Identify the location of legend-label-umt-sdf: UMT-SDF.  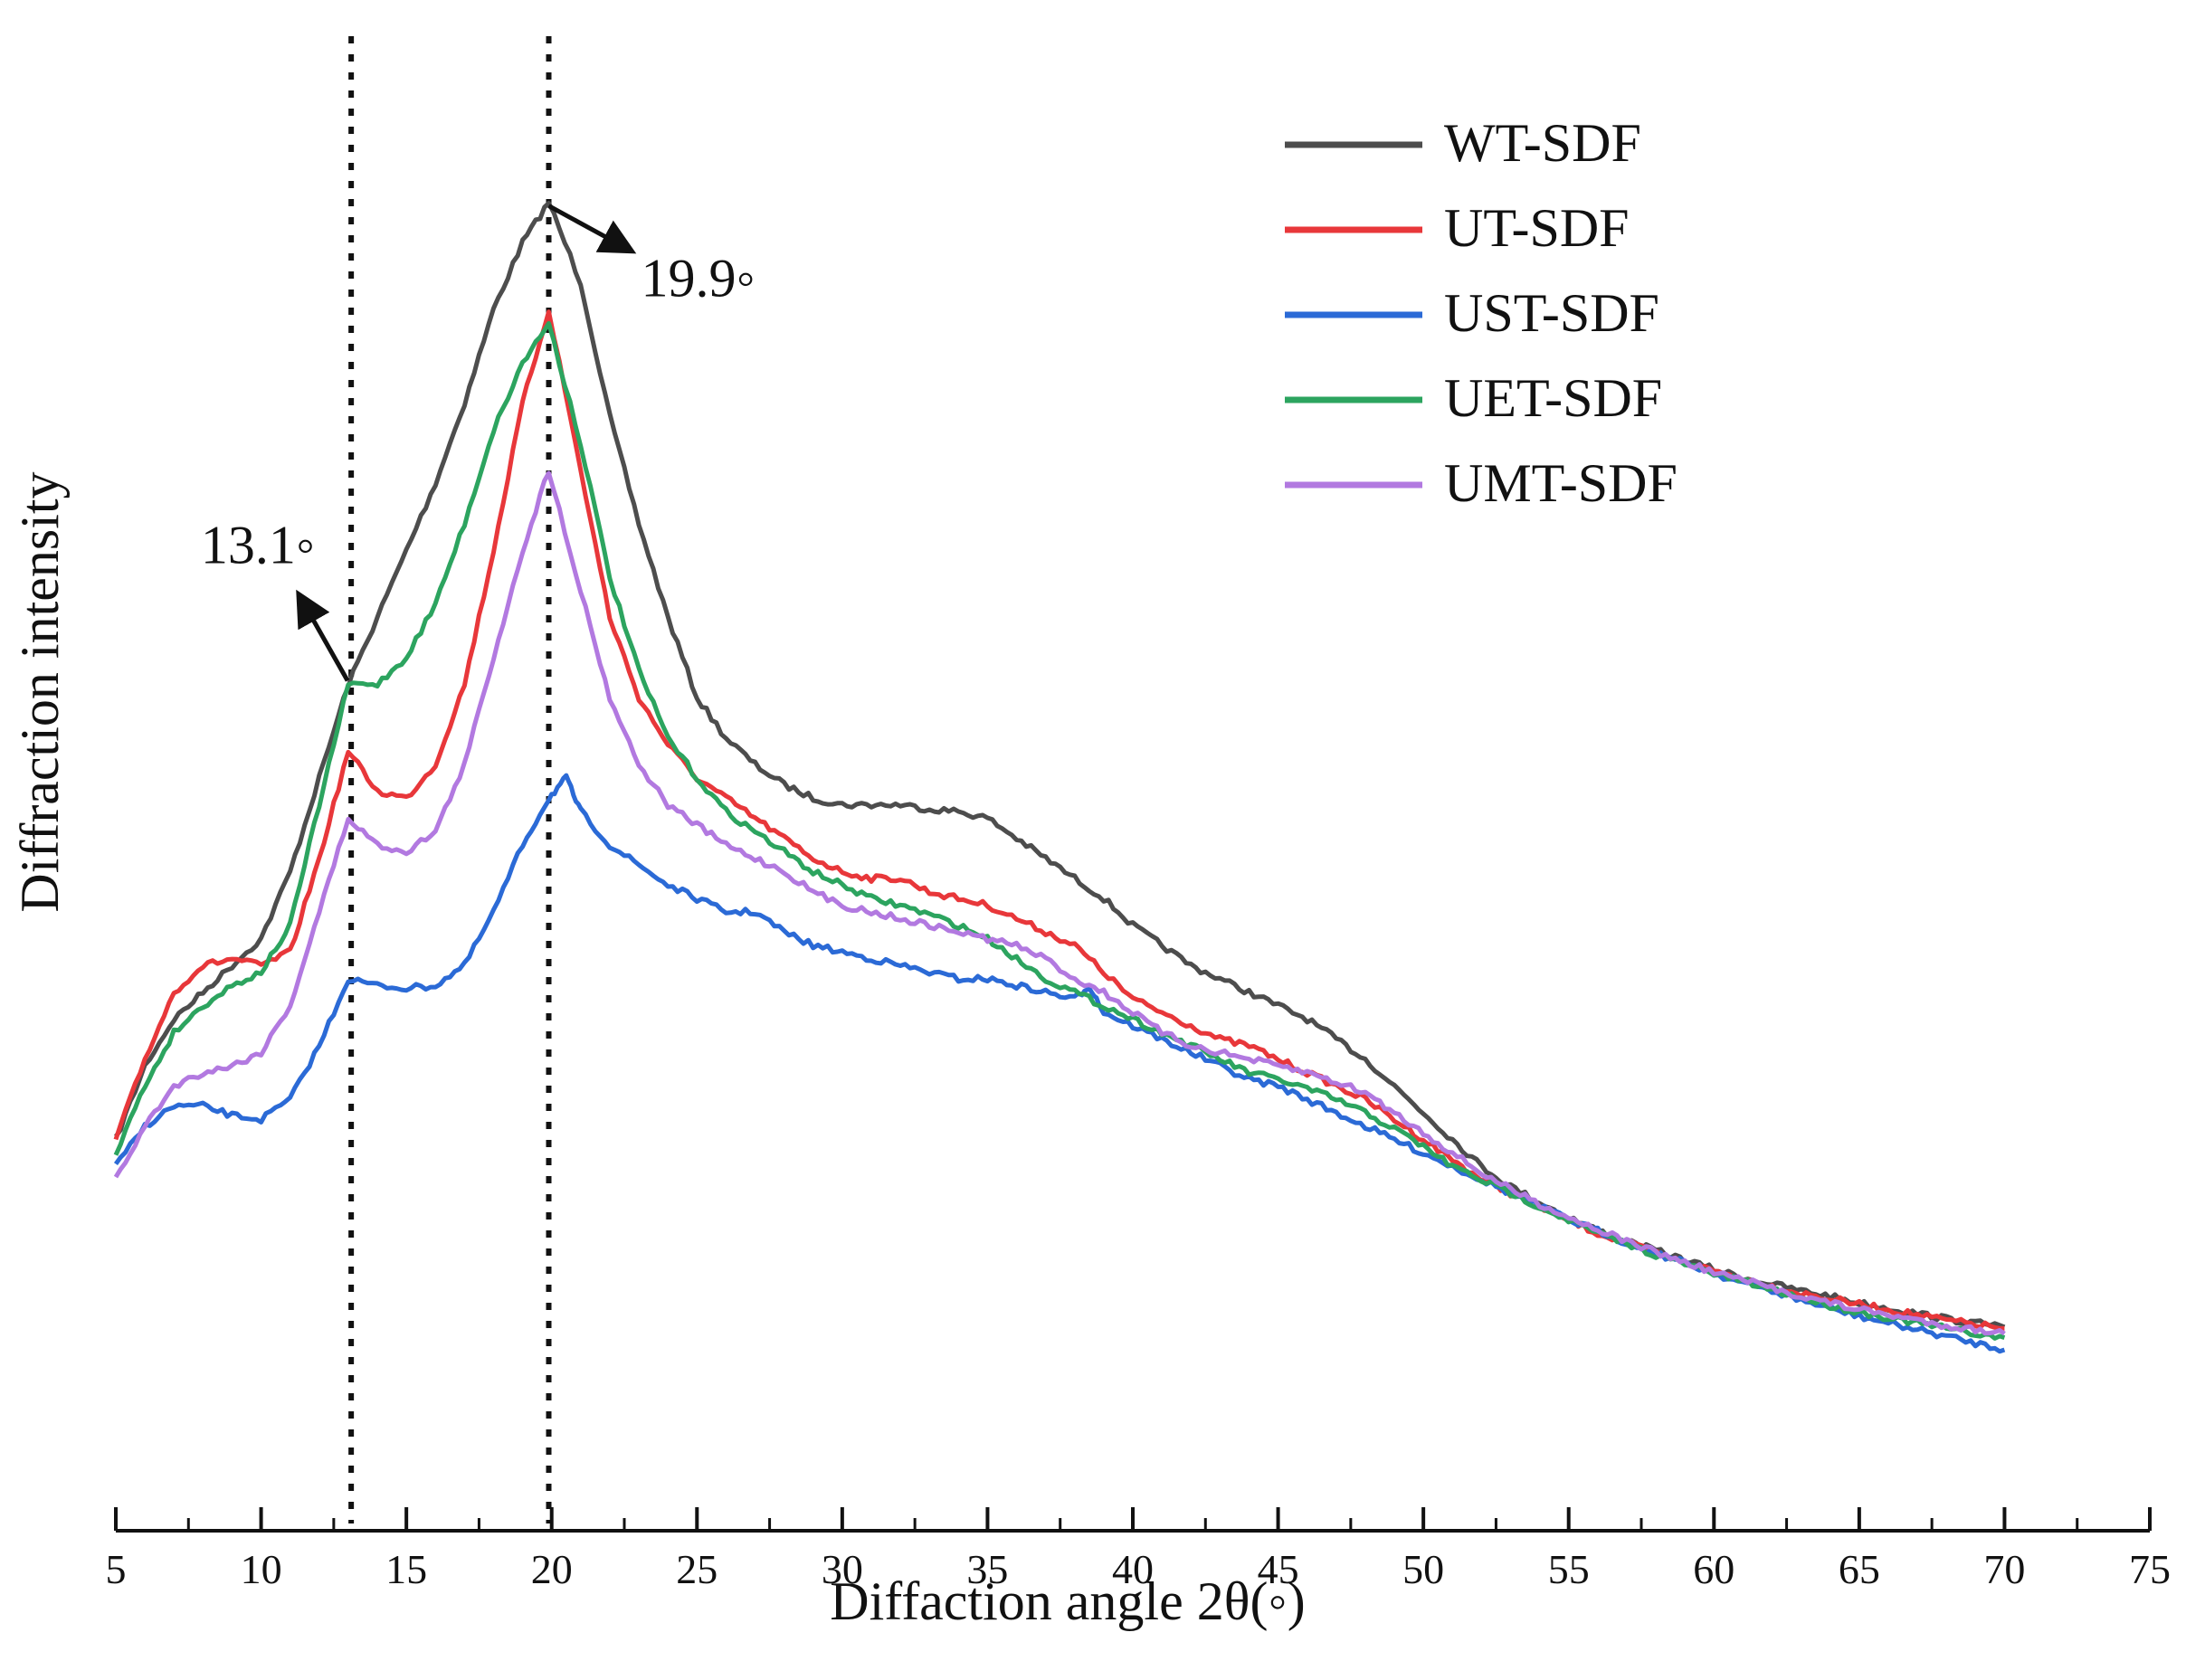
(1561, 483).